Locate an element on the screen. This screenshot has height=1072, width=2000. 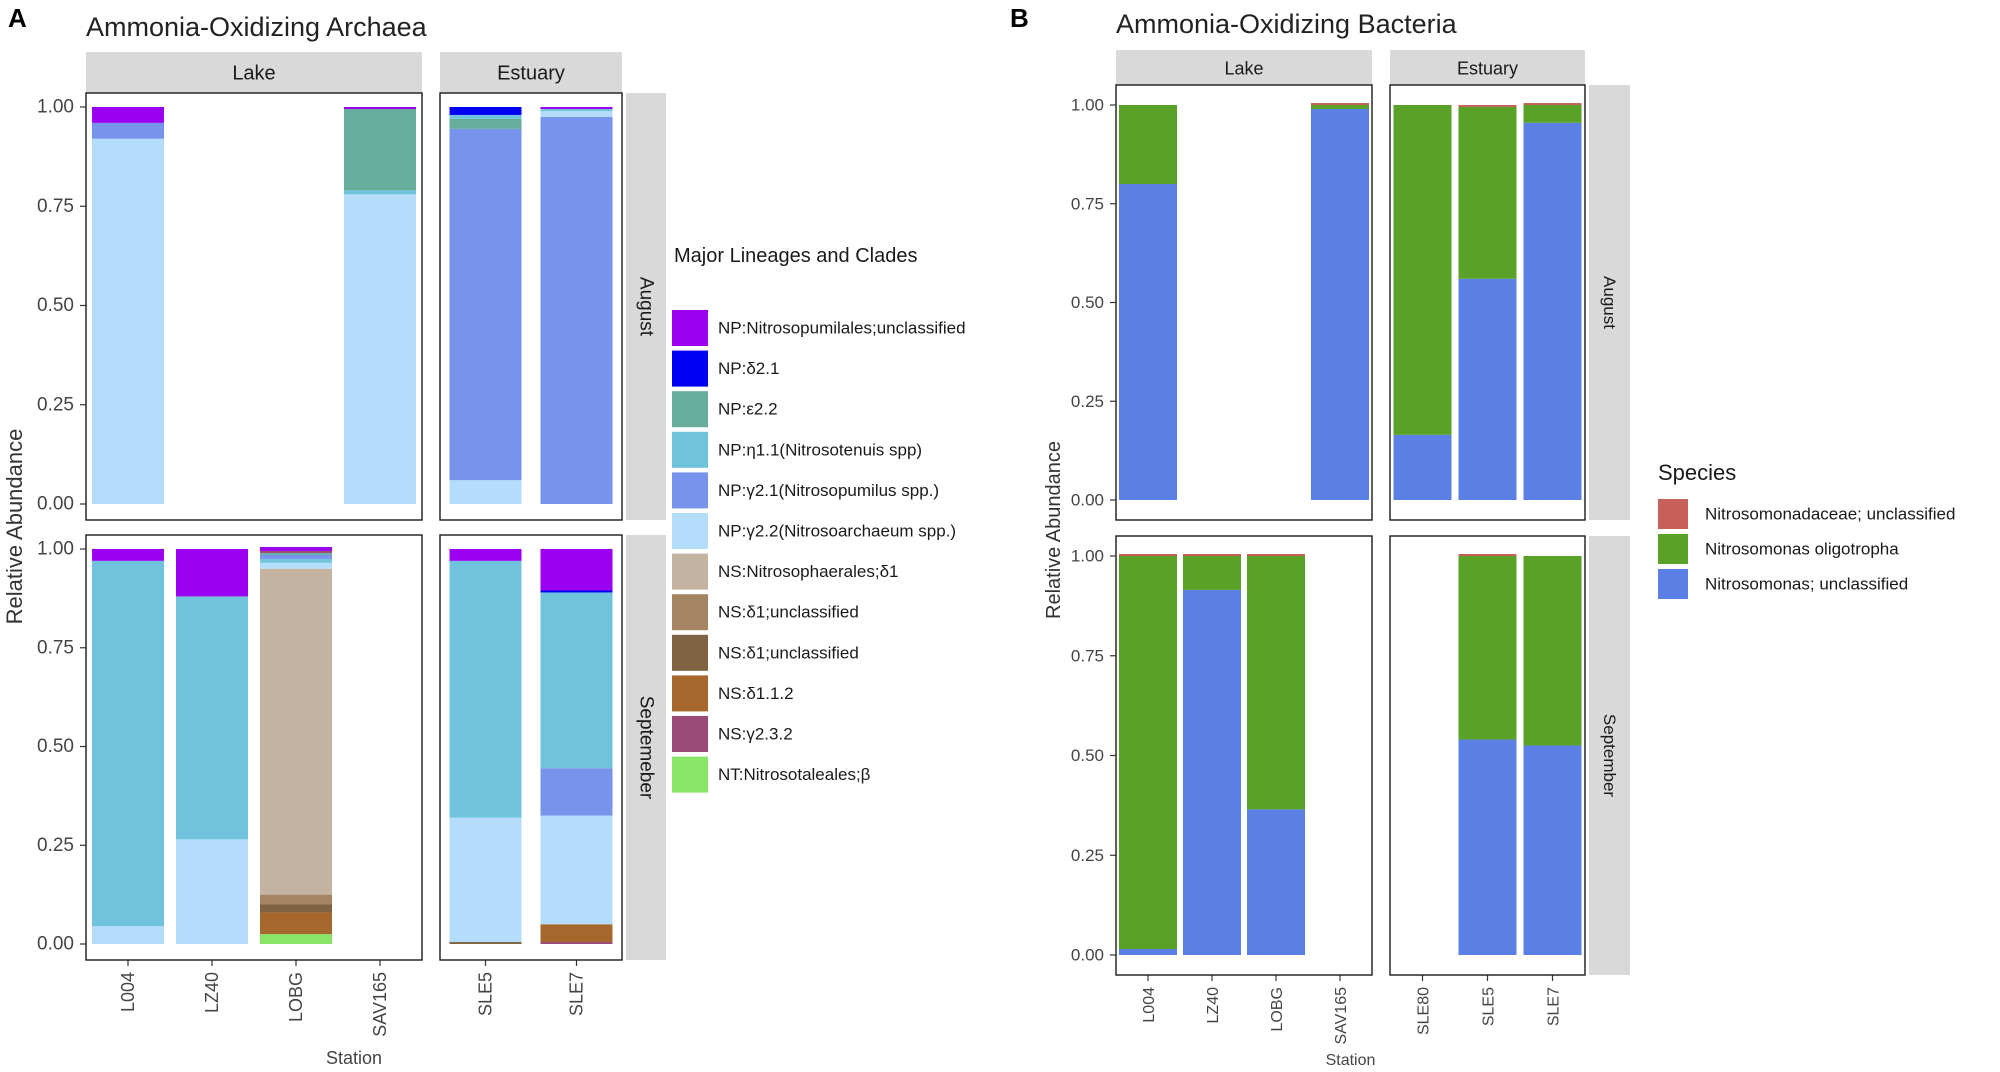
facet-label-col: Lake is located at coordinates (253, 74).